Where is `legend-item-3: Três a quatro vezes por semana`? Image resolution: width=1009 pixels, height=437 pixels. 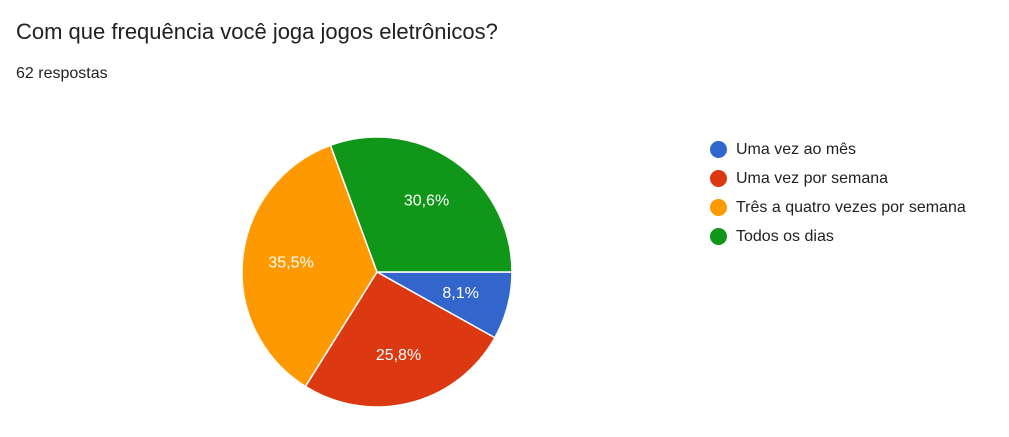
legend-item-3: Três a quatro vezes por semana is located at coordinates (838, 207).